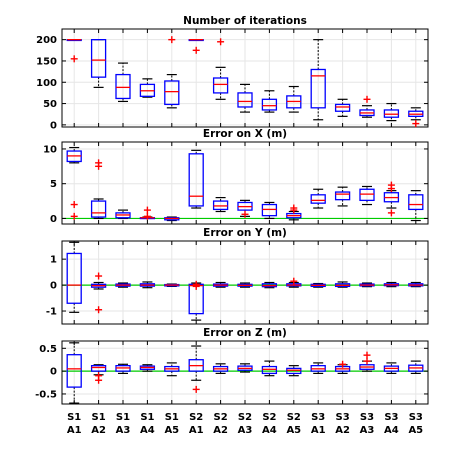 The image size is (474, 463). What do you see at coordinates (46, 83) in the screenshot?
I see `y-tick-label: 100` at bounding box center [46, 83].